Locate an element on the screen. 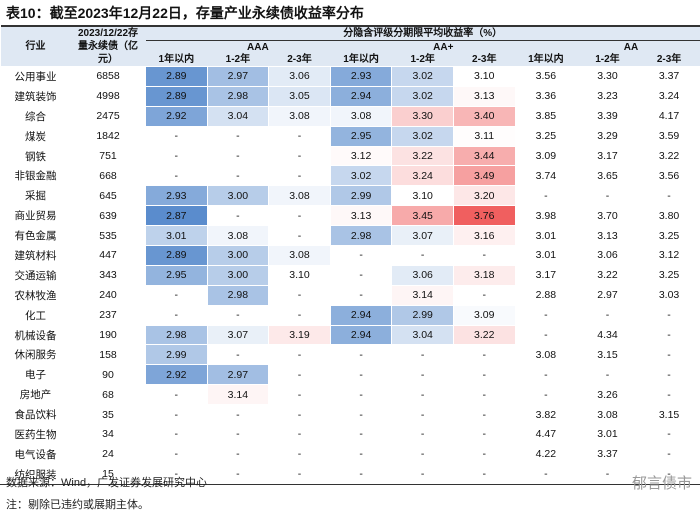 Image resolution: width=700 pixels, height=512 pixels. table-cell: 公用事业 is located at coordinates (35, 76).